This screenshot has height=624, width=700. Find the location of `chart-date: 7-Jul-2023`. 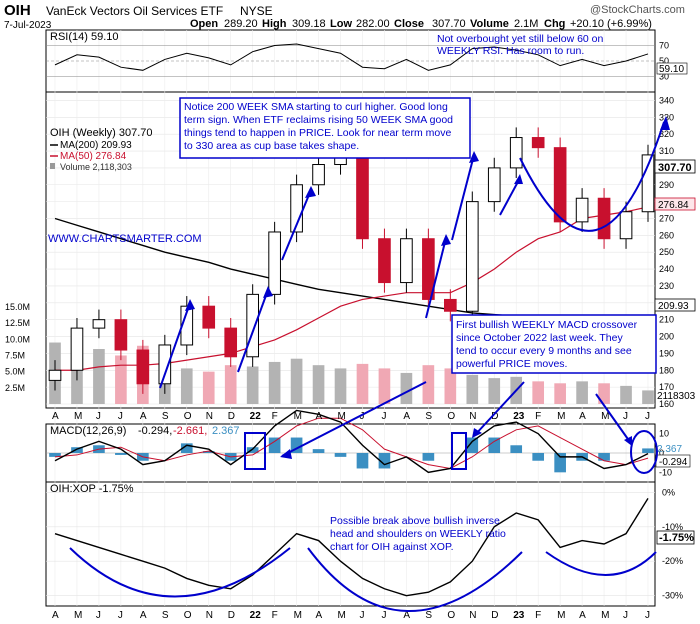

chart-date: 7-Jul-2023 is located at coordinates (28, 25).